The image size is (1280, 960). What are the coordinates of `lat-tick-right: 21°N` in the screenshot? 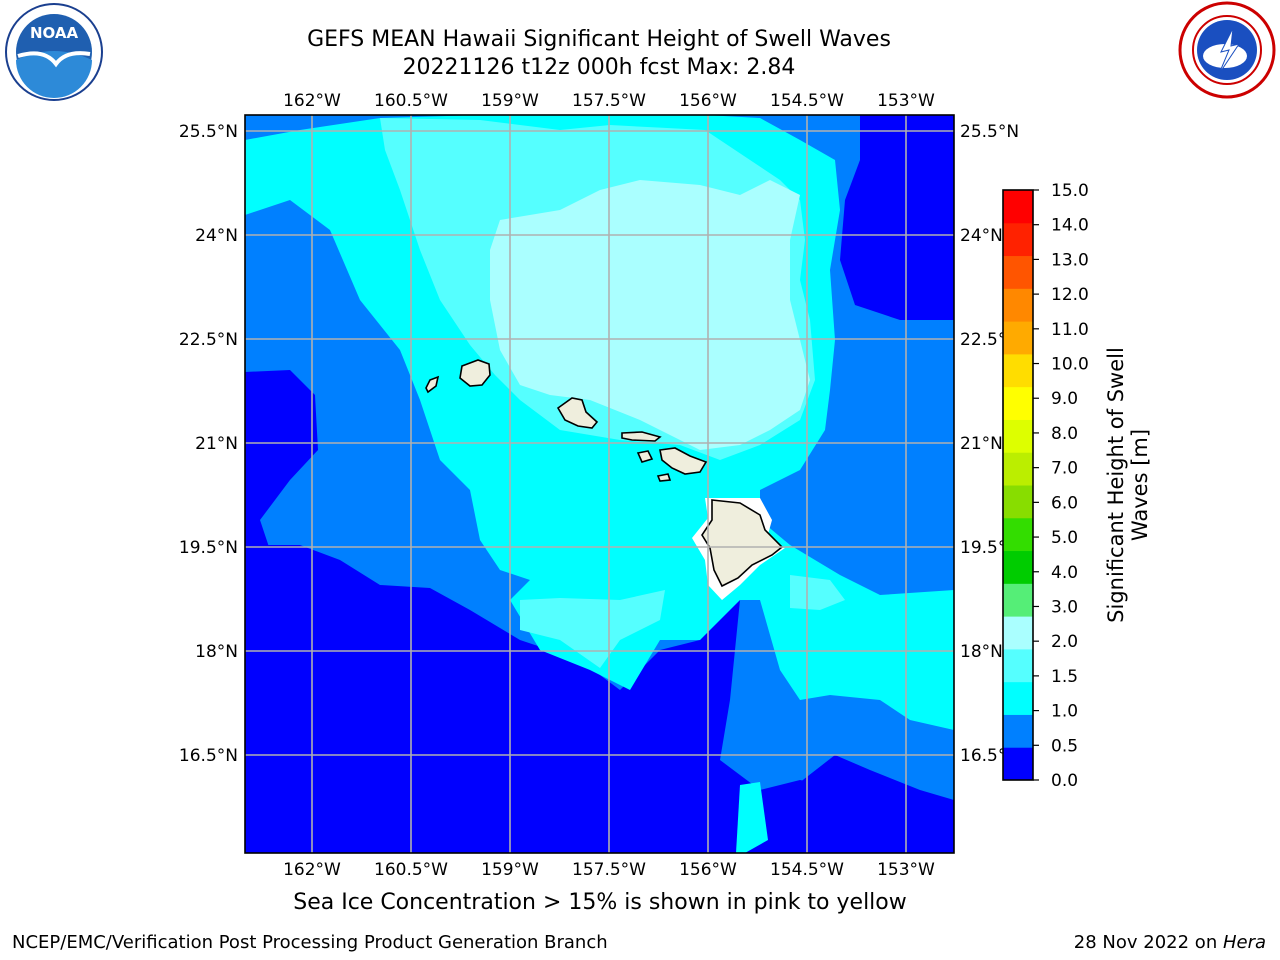 It's located at (981, 444).